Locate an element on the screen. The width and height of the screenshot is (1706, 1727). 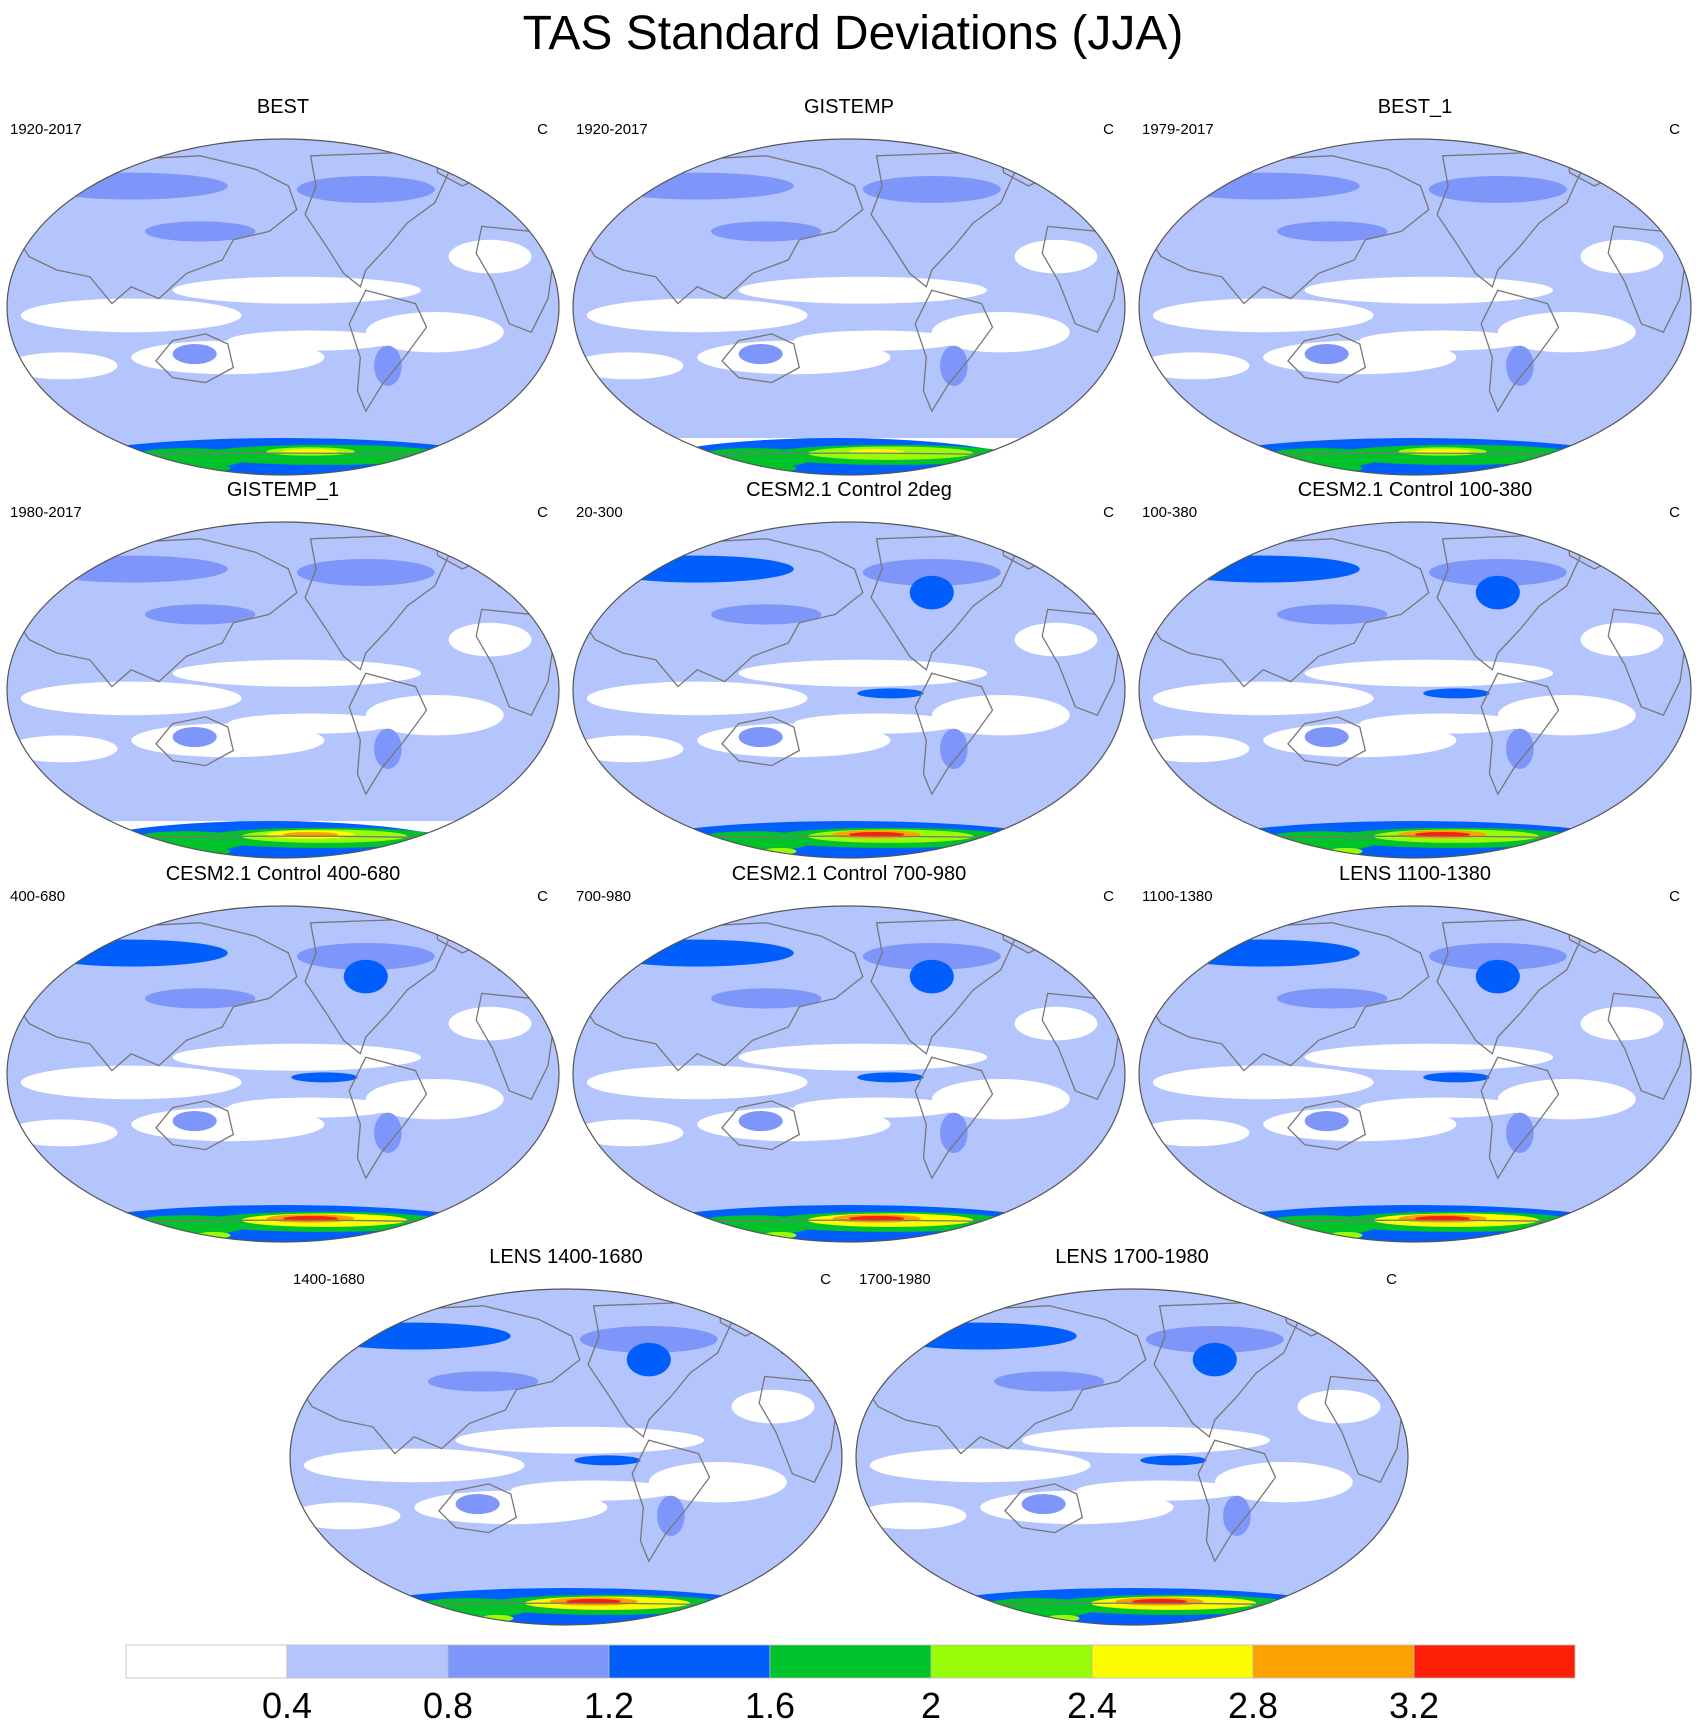
panel-period: 1980-2017 is located at coordinates (46, 512).